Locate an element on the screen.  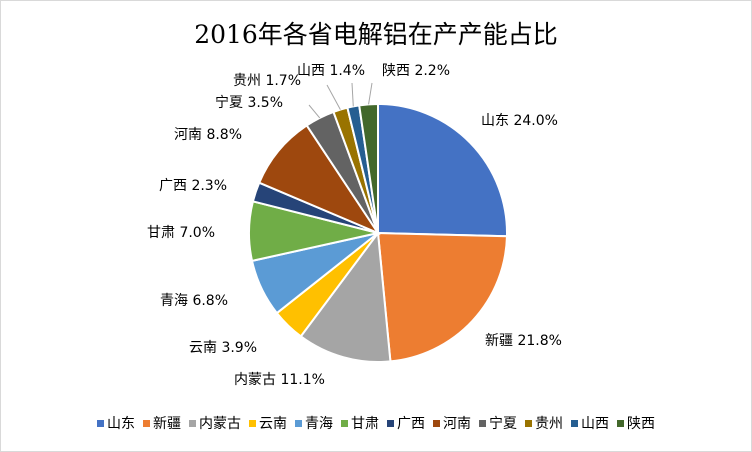
legend-label: 山西 is located at coordinates (595, 424).